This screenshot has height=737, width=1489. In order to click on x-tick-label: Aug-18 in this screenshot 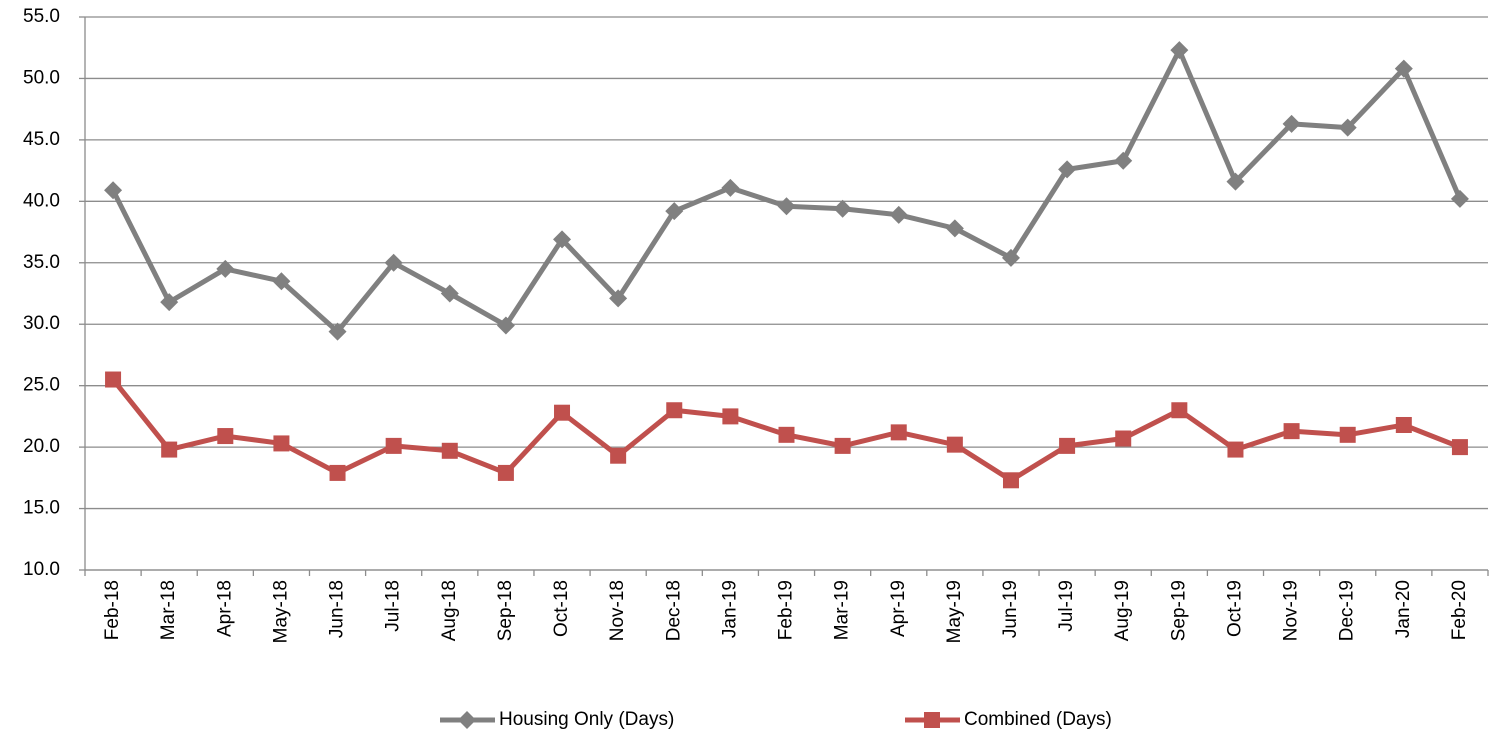, I will do `click(449, 610)`.